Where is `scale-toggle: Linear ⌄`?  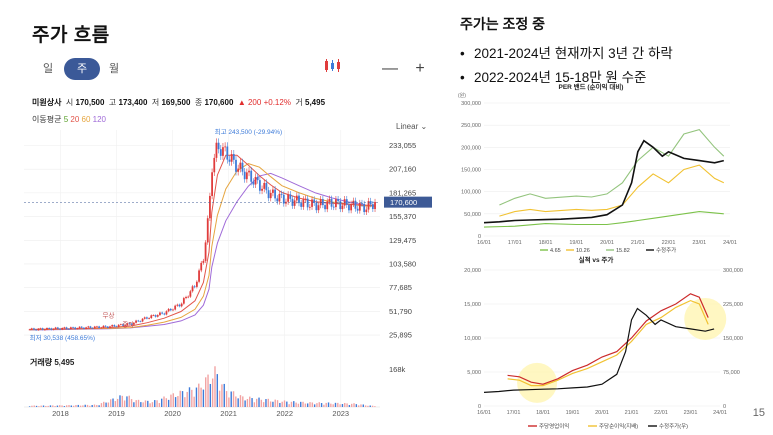
scale-toggle: Linear ⌄ is located at coordinates (412, 126).